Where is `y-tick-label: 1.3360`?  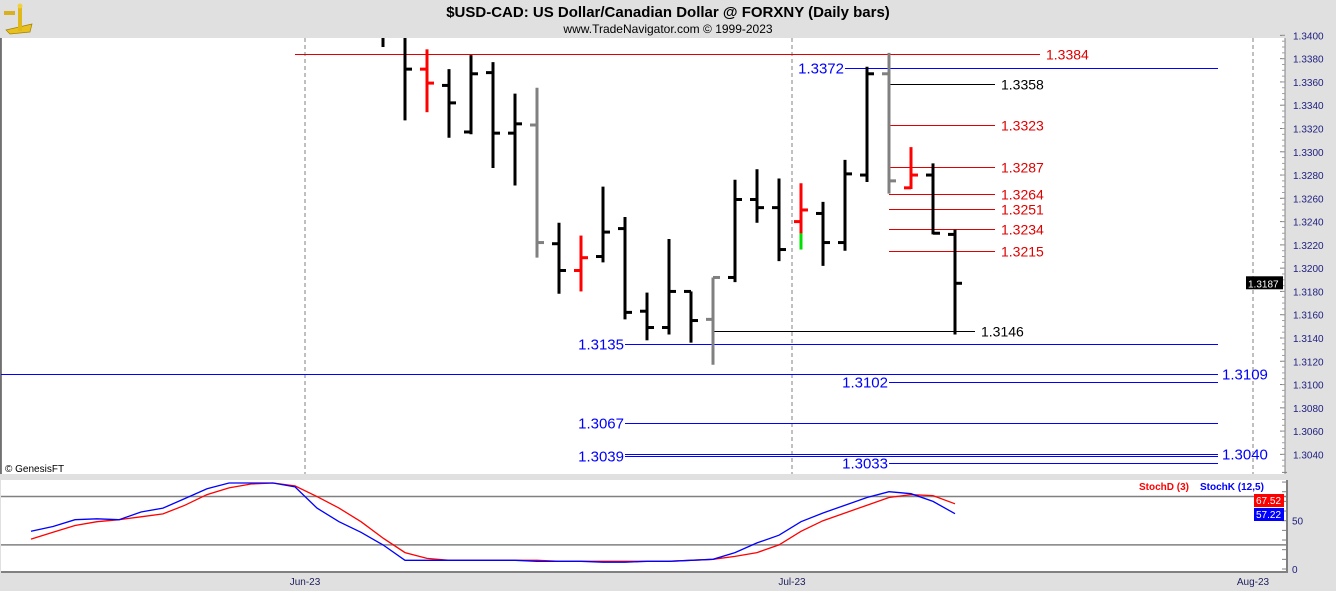 y-tick-label: 1.3360 is located at coordinates (1308, 83).